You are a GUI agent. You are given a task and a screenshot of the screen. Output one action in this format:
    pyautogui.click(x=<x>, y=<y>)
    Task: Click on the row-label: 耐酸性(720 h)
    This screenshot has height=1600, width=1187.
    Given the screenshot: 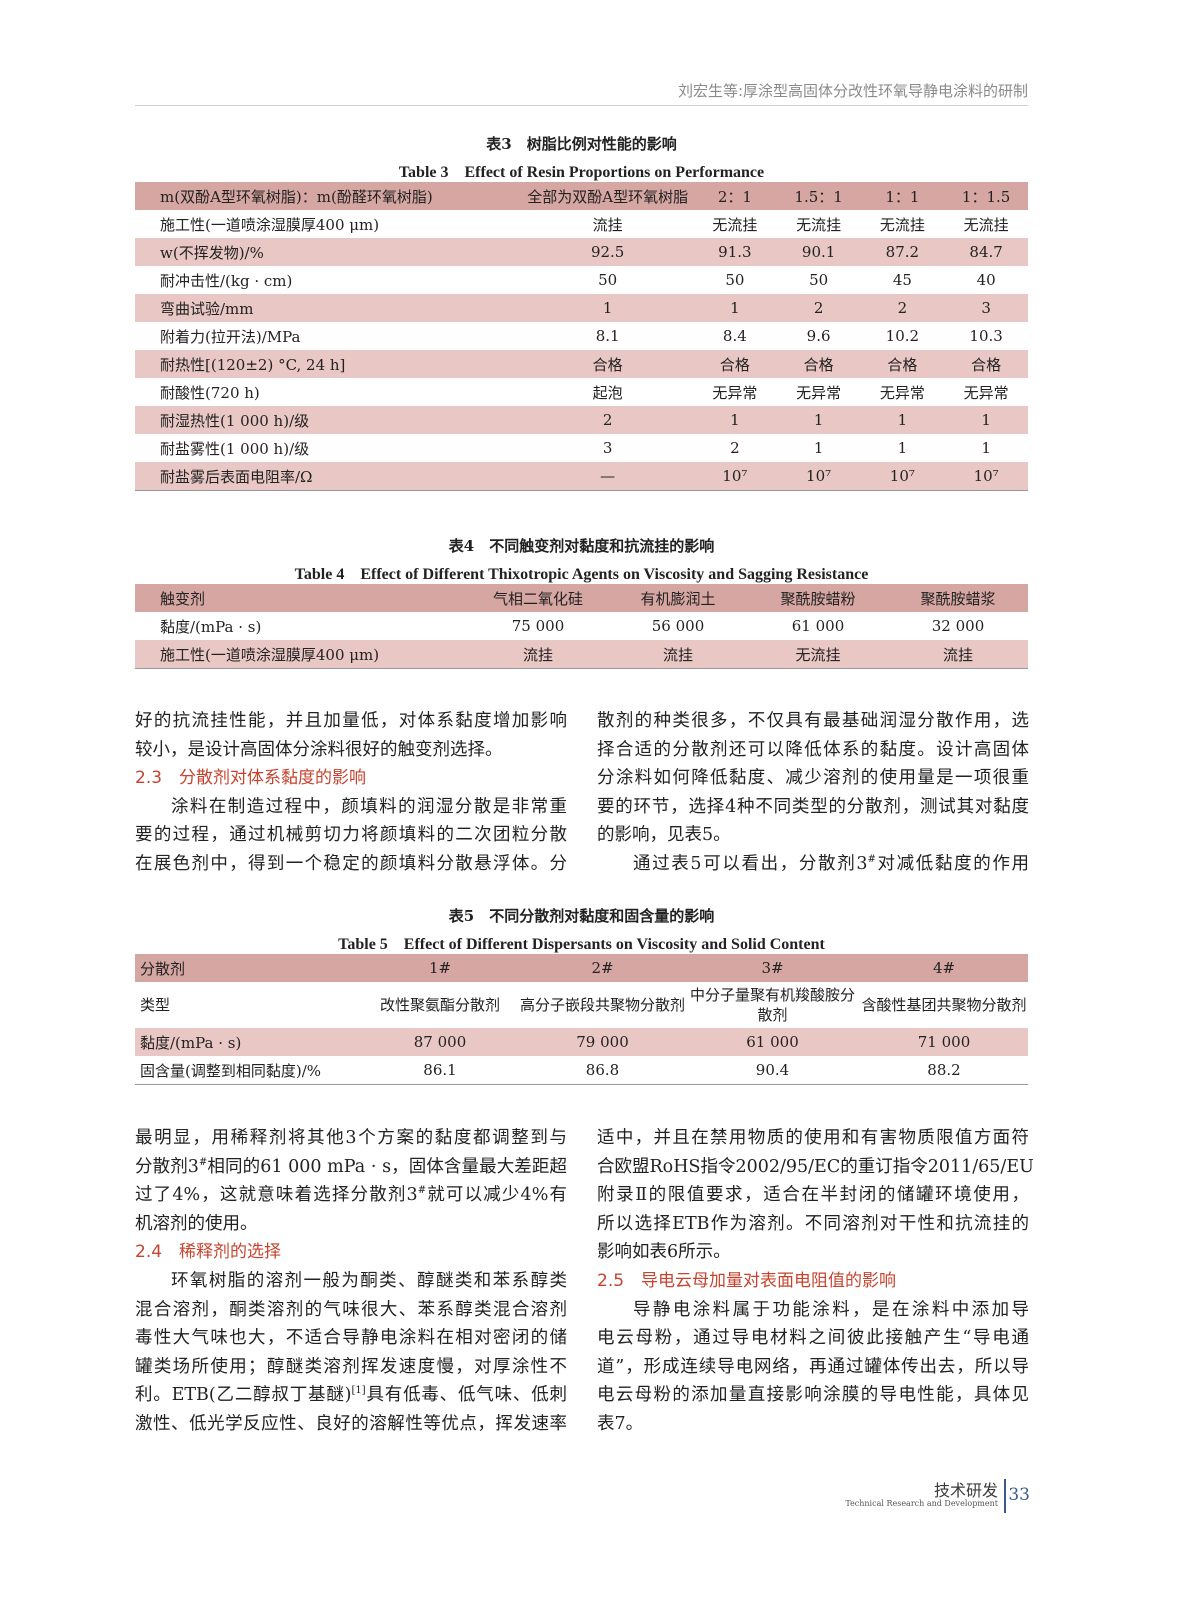 What is the action you would take?
    pyautogui.click(x=210, y=392)
    